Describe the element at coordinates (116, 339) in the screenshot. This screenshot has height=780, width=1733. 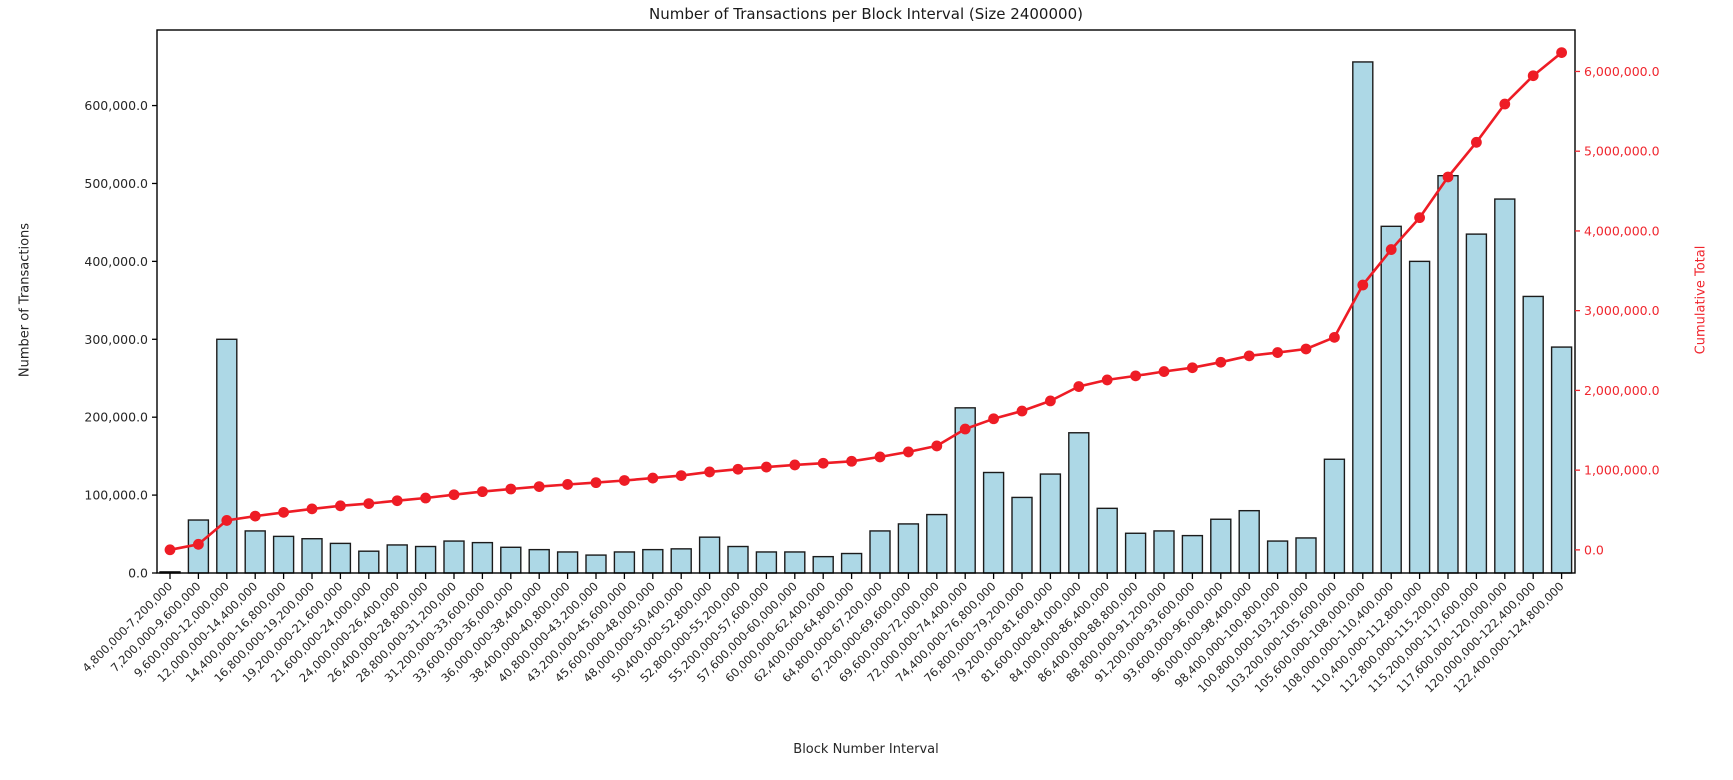
I see `left-tick-label: 300,000.0` at that location.